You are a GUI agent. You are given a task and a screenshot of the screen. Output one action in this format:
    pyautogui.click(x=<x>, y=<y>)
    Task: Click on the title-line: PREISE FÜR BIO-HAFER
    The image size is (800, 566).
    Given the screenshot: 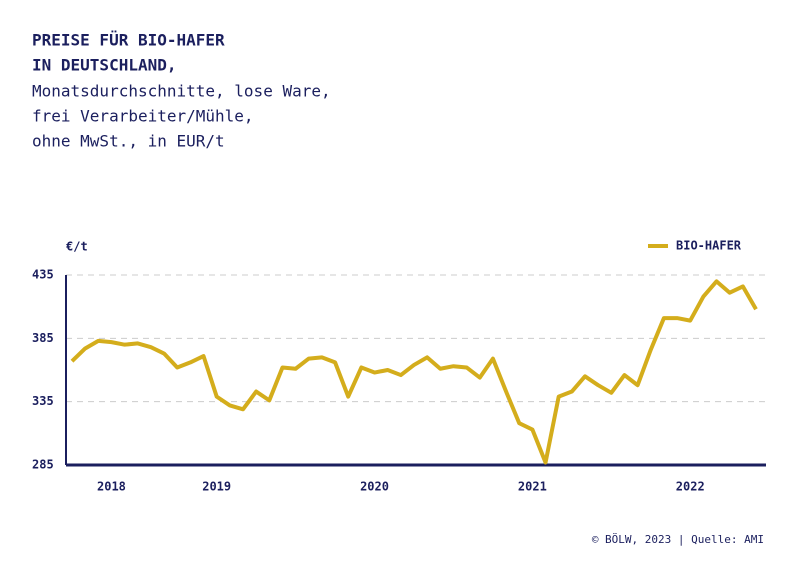 What is the action you would take?
    pyautogui.click(x=128, y=40)
    